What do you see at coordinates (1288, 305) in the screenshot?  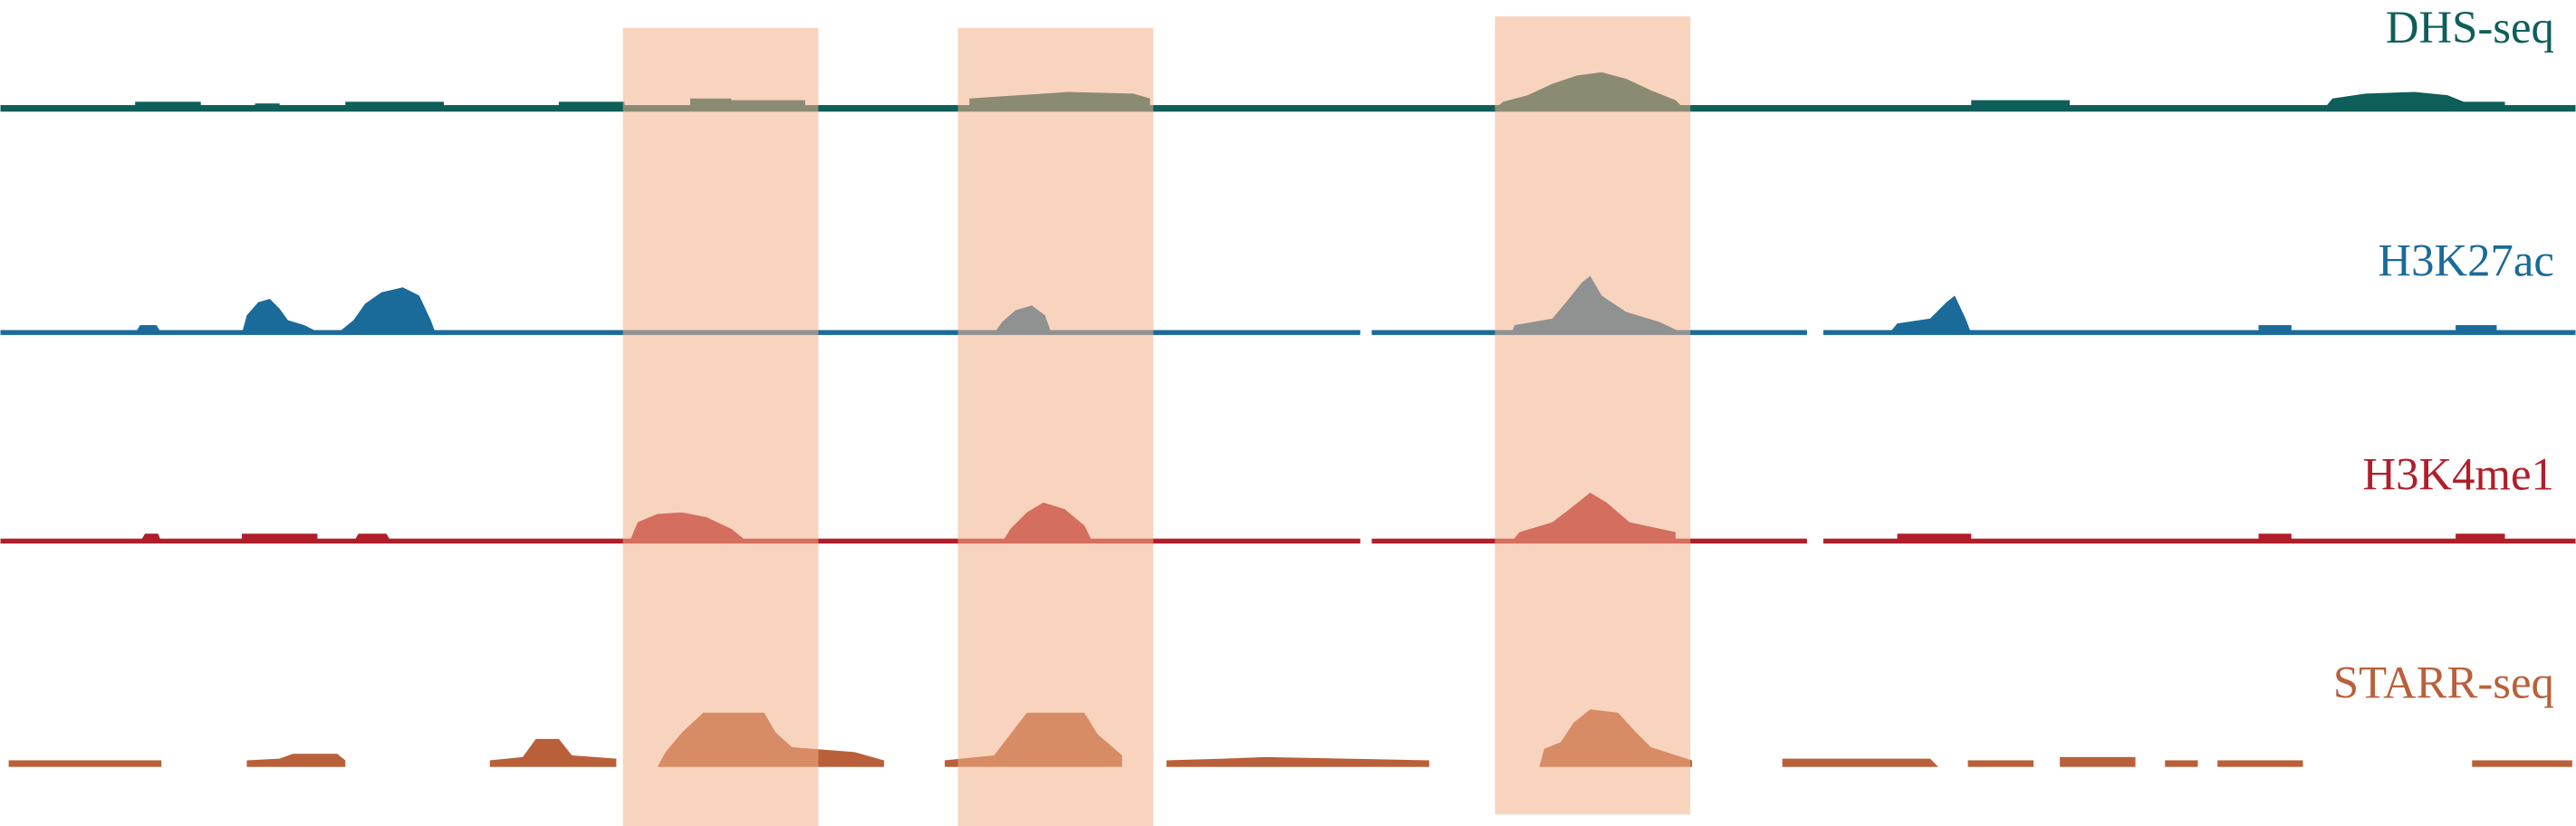 I see `track-h3k27ac` at bounding box center [1288, 305].